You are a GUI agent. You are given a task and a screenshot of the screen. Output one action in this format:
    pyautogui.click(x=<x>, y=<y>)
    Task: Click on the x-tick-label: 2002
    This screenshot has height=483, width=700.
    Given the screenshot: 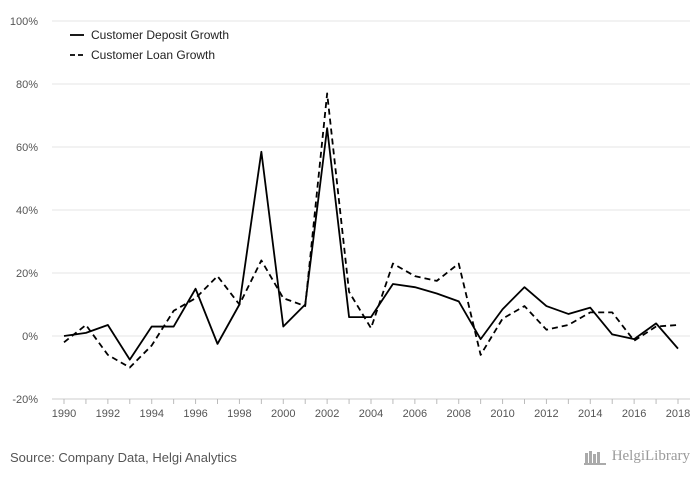 What is the action you would take?
    pyautogui.click(x=327, y=414)
    